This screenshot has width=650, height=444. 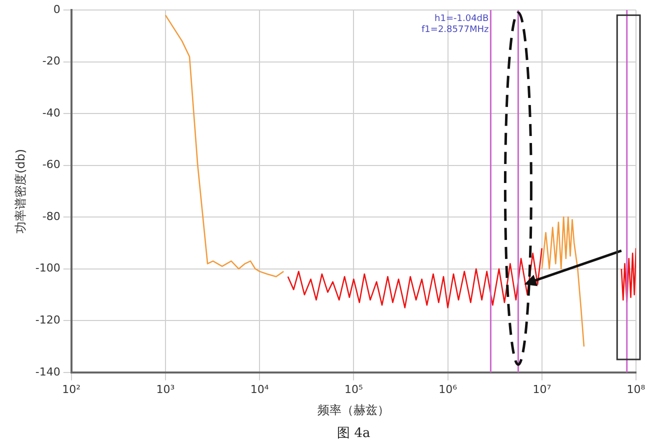 I want to click on x-tick-label: 10⁸, so click(x=636, y=389).